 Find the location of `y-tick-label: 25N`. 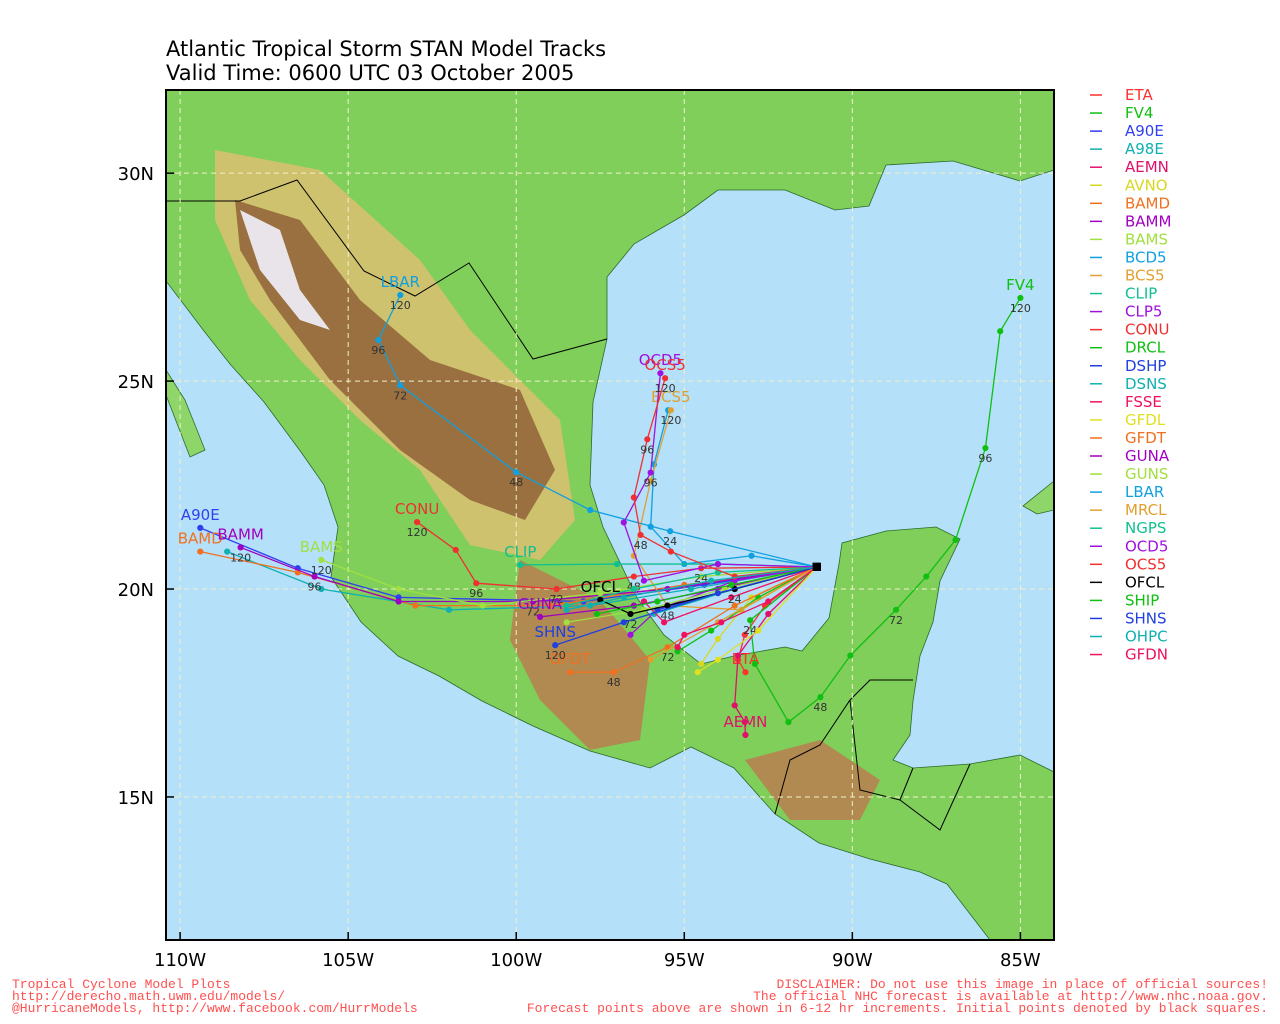

y-tick-label: 25N is located at coordinates (136, 382).